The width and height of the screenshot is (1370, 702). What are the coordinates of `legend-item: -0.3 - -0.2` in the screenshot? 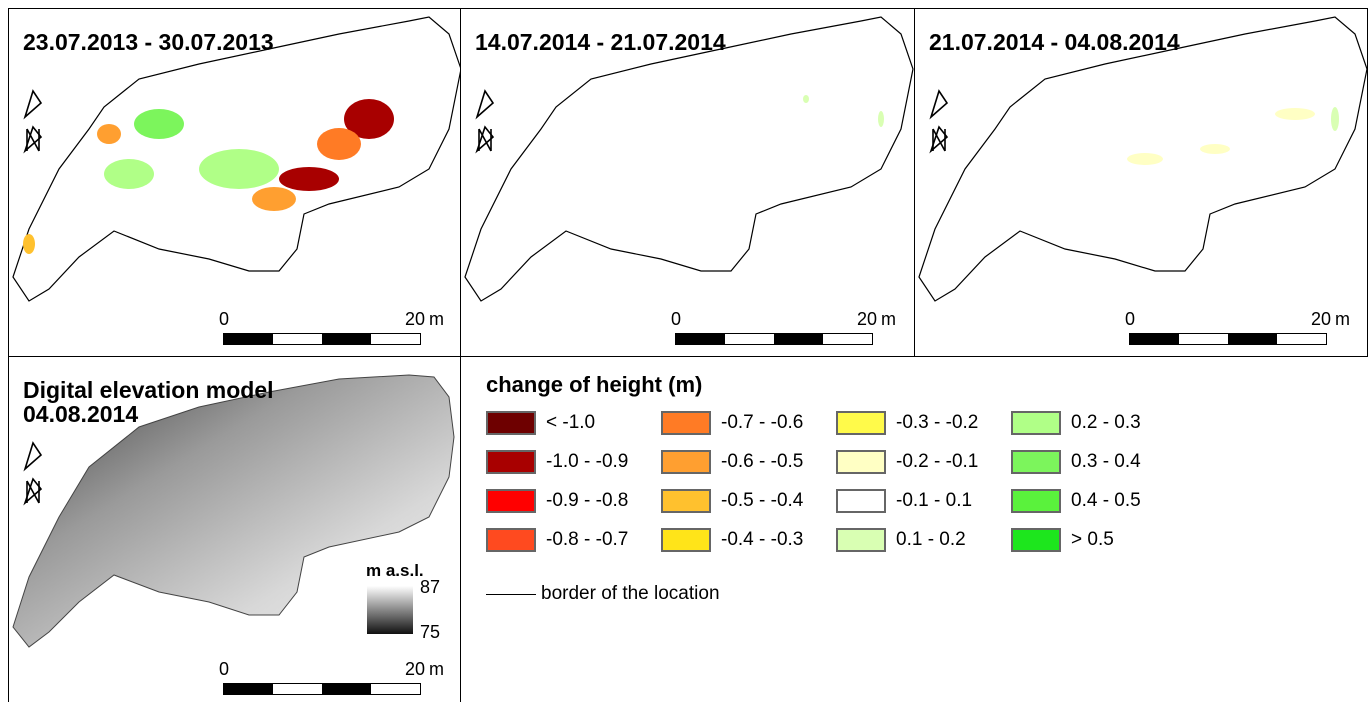 It's located at (907, 423).